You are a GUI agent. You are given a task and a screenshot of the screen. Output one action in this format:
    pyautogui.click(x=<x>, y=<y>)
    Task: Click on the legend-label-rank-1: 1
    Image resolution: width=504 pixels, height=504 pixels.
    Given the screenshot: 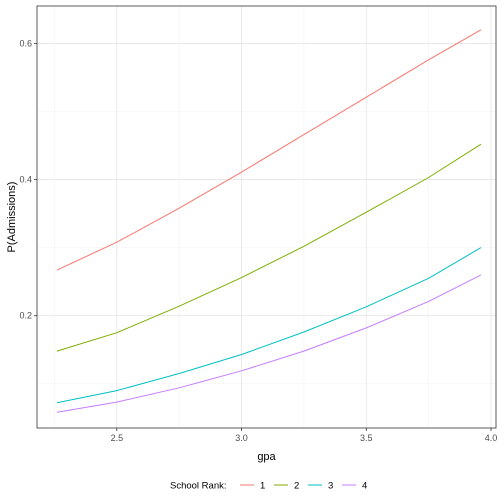 What is the action you would take?
    pyautogui.click(x=262, y=486)
    